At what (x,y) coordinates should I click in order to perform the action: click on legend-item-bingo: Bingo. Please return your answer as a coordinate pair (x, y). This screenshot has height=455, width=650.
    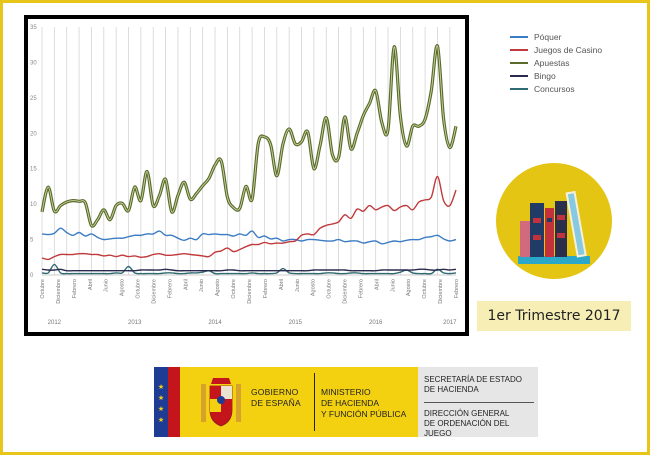
    Looking at the image, I should click on (556, 75).